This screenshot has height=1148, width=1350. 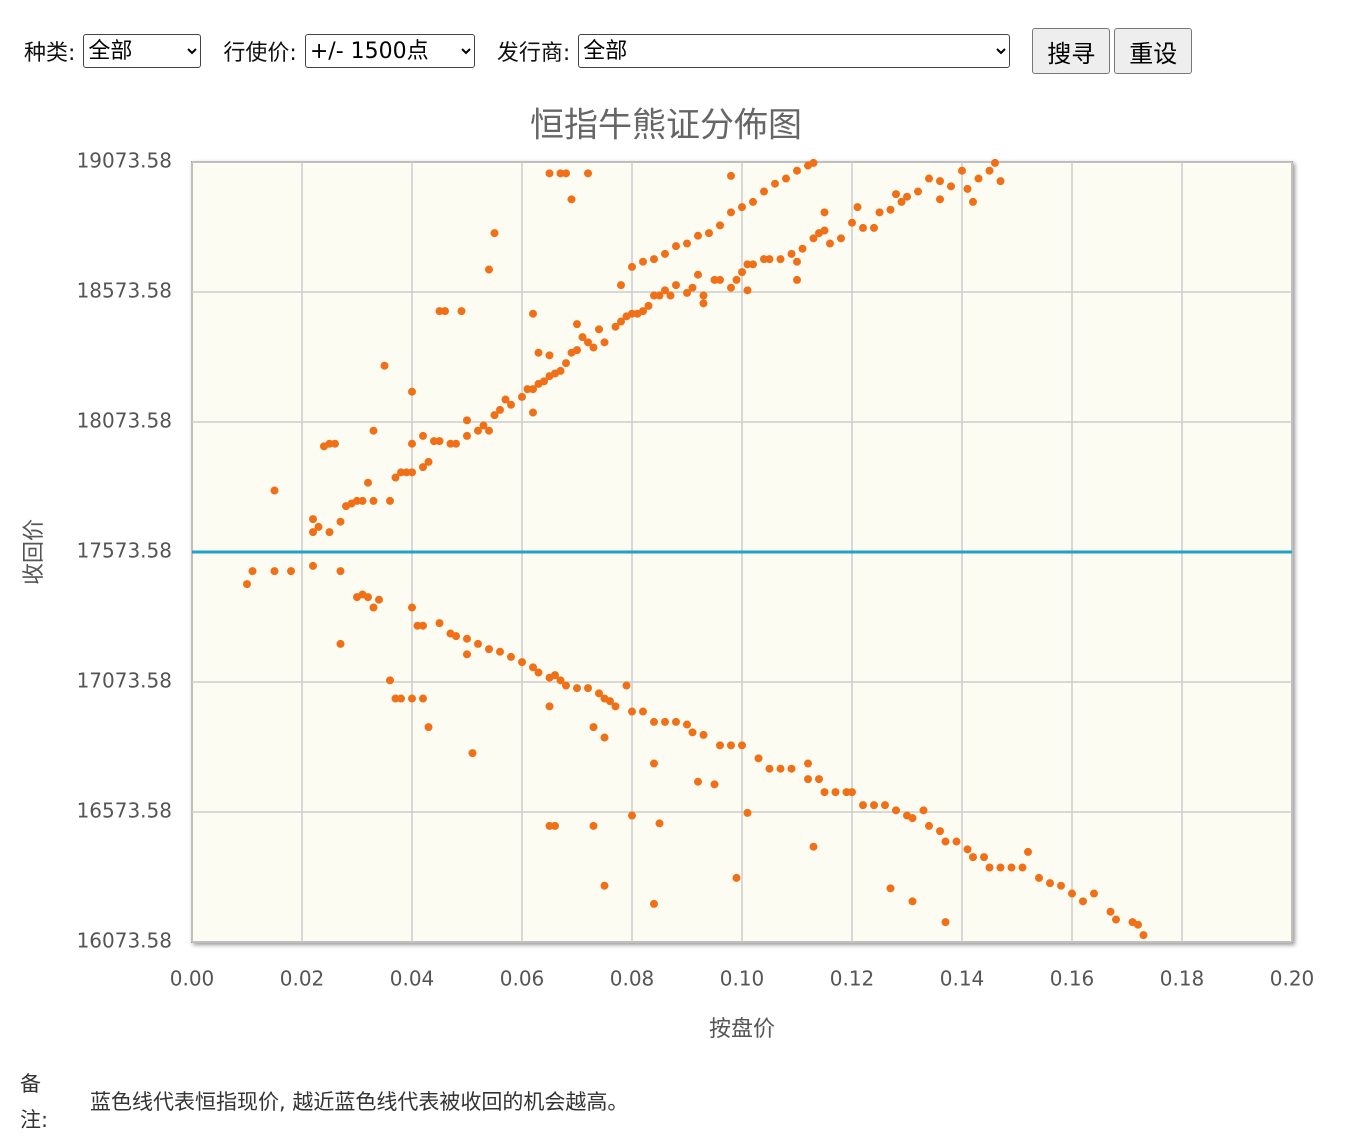 I want to click on x-tick-label: 0.16, so click(x=1072, y=979).